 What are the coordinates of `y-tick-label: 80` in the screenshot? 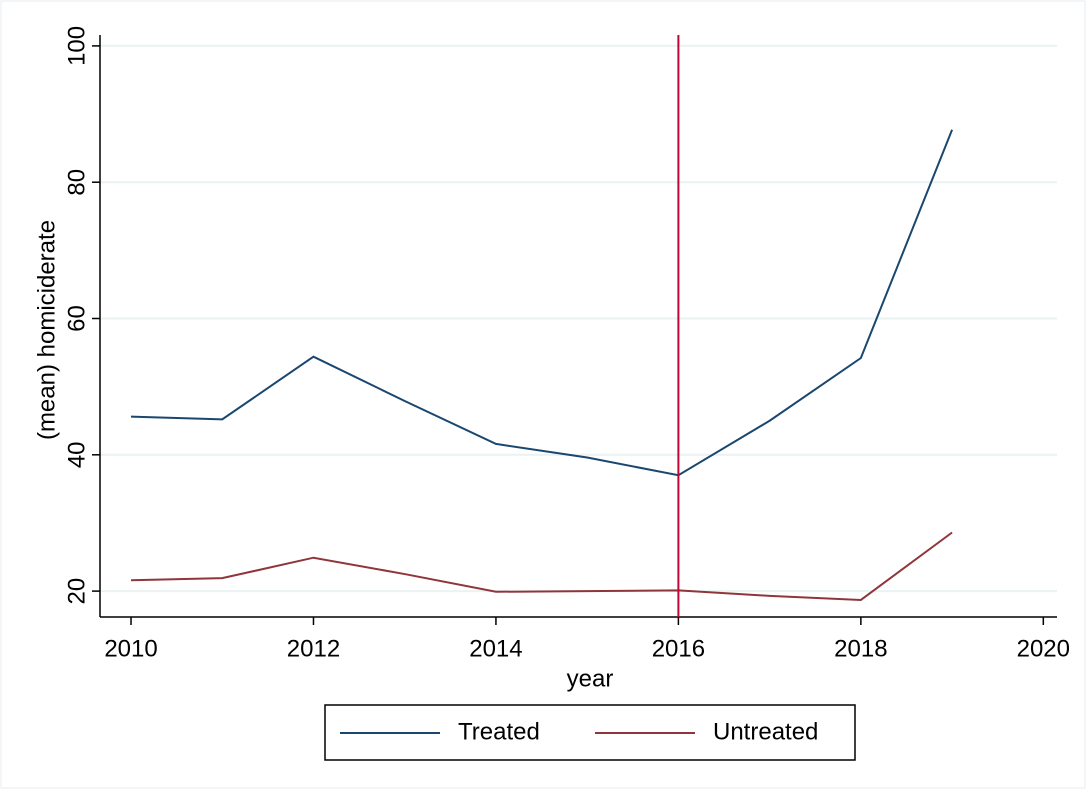 It's located at (76, 182).